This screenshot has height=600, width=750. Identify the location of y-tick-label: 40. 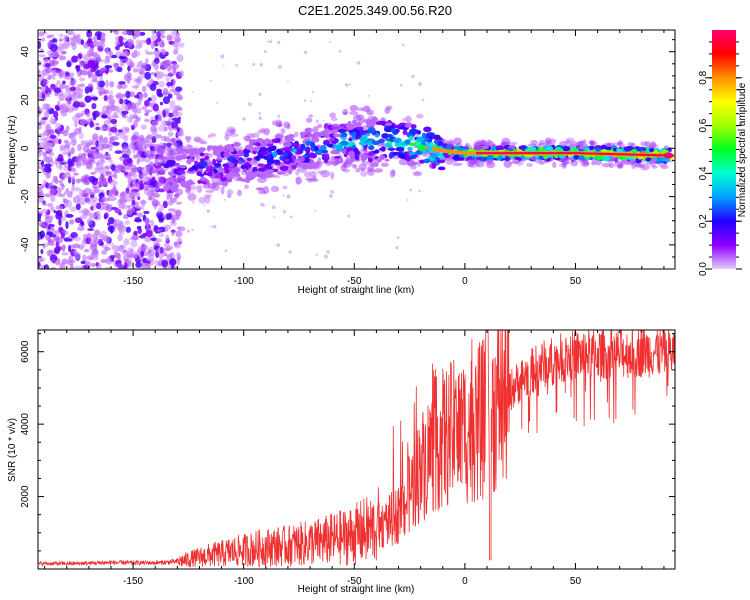
(25, 52).